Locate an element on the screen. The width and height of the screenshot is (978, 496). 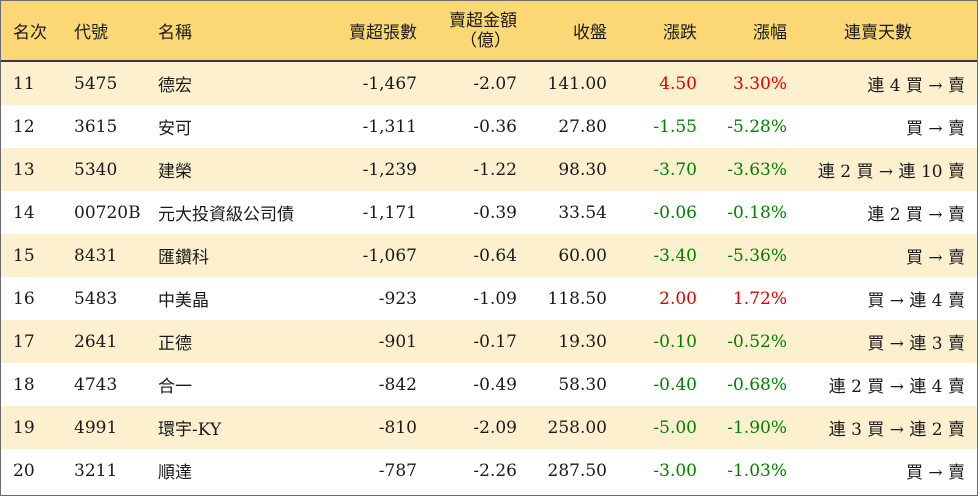
name-cell: 建榮 is located at coordinates (175, 172).